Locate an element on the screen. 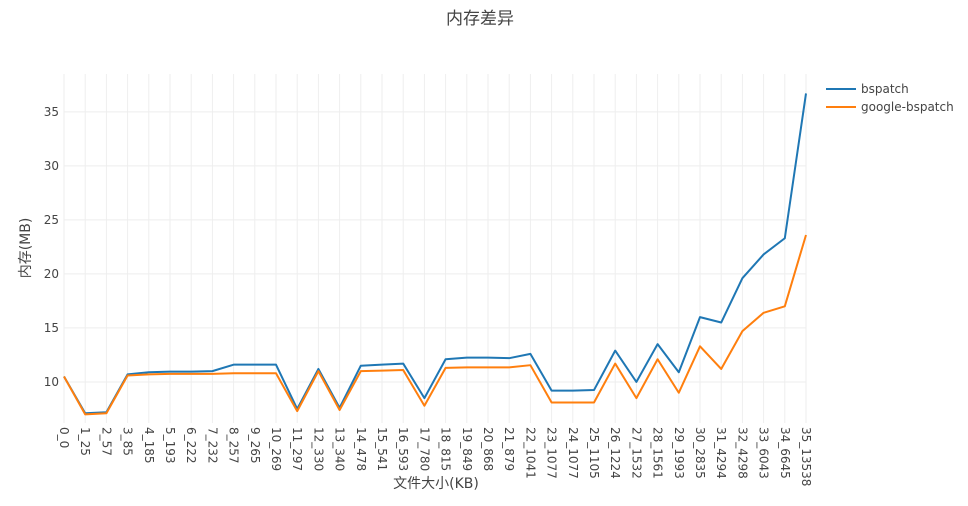 The image size is (968, 506). x-tick-label: 31_4294 is located at coordinates (721, 453).